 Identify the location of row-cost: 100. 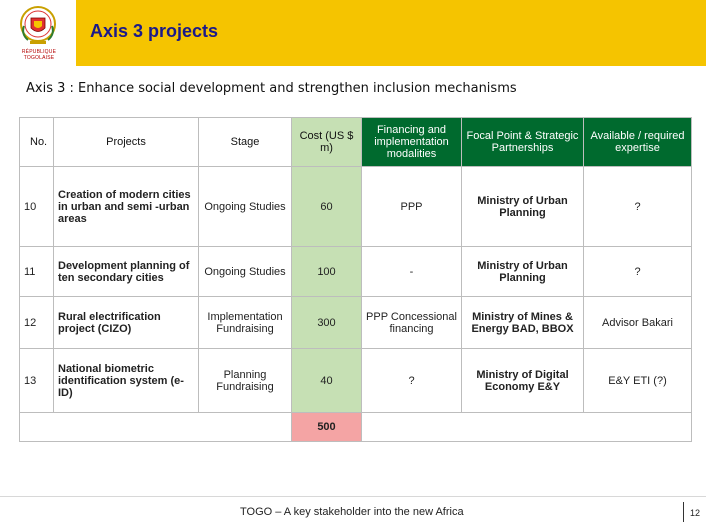
(326, 271).